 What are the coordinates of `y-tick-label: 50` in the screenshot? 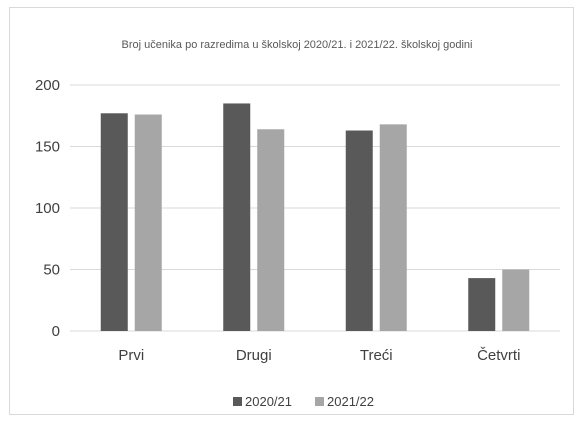 It's located at (51, 270).